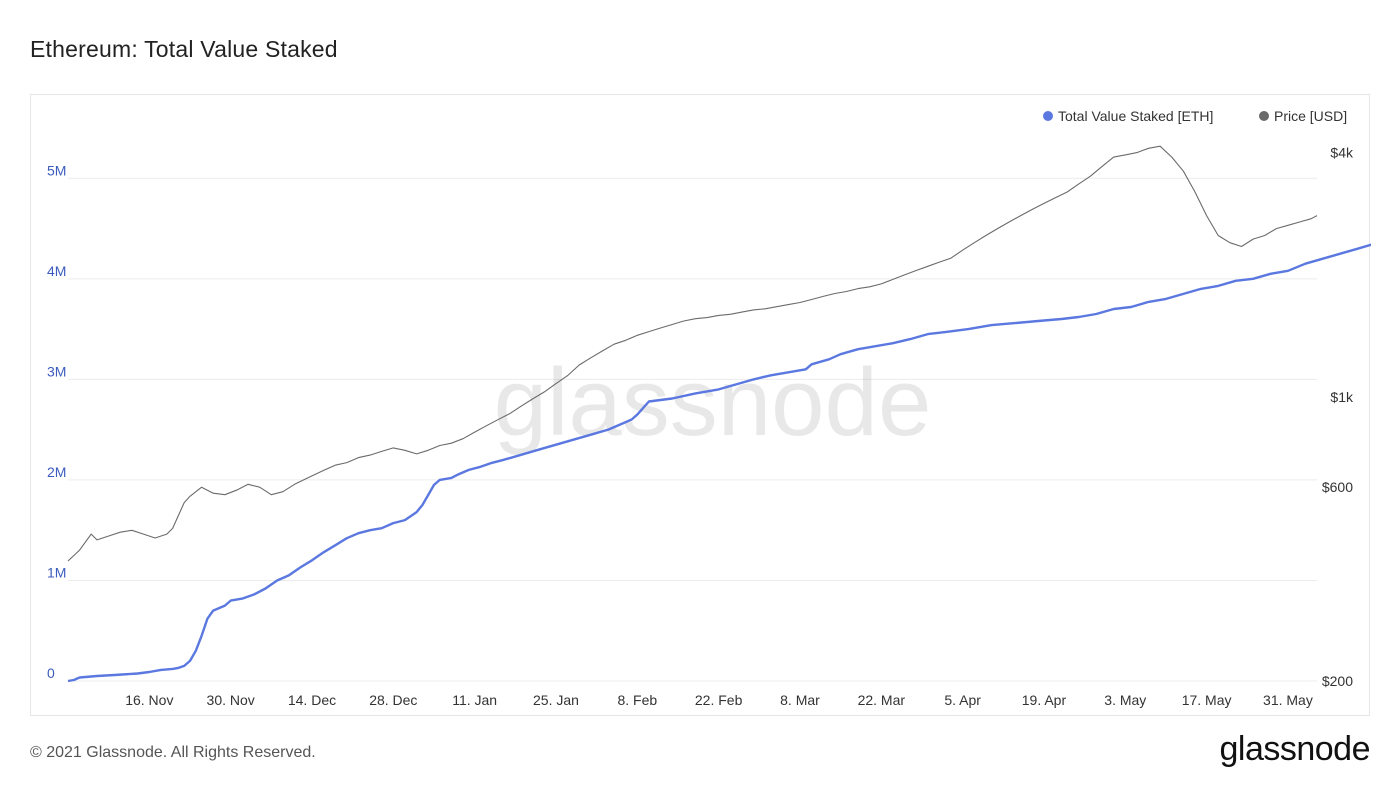  I want to click on x-tick-label: 22. Mar, so click(882, 700).